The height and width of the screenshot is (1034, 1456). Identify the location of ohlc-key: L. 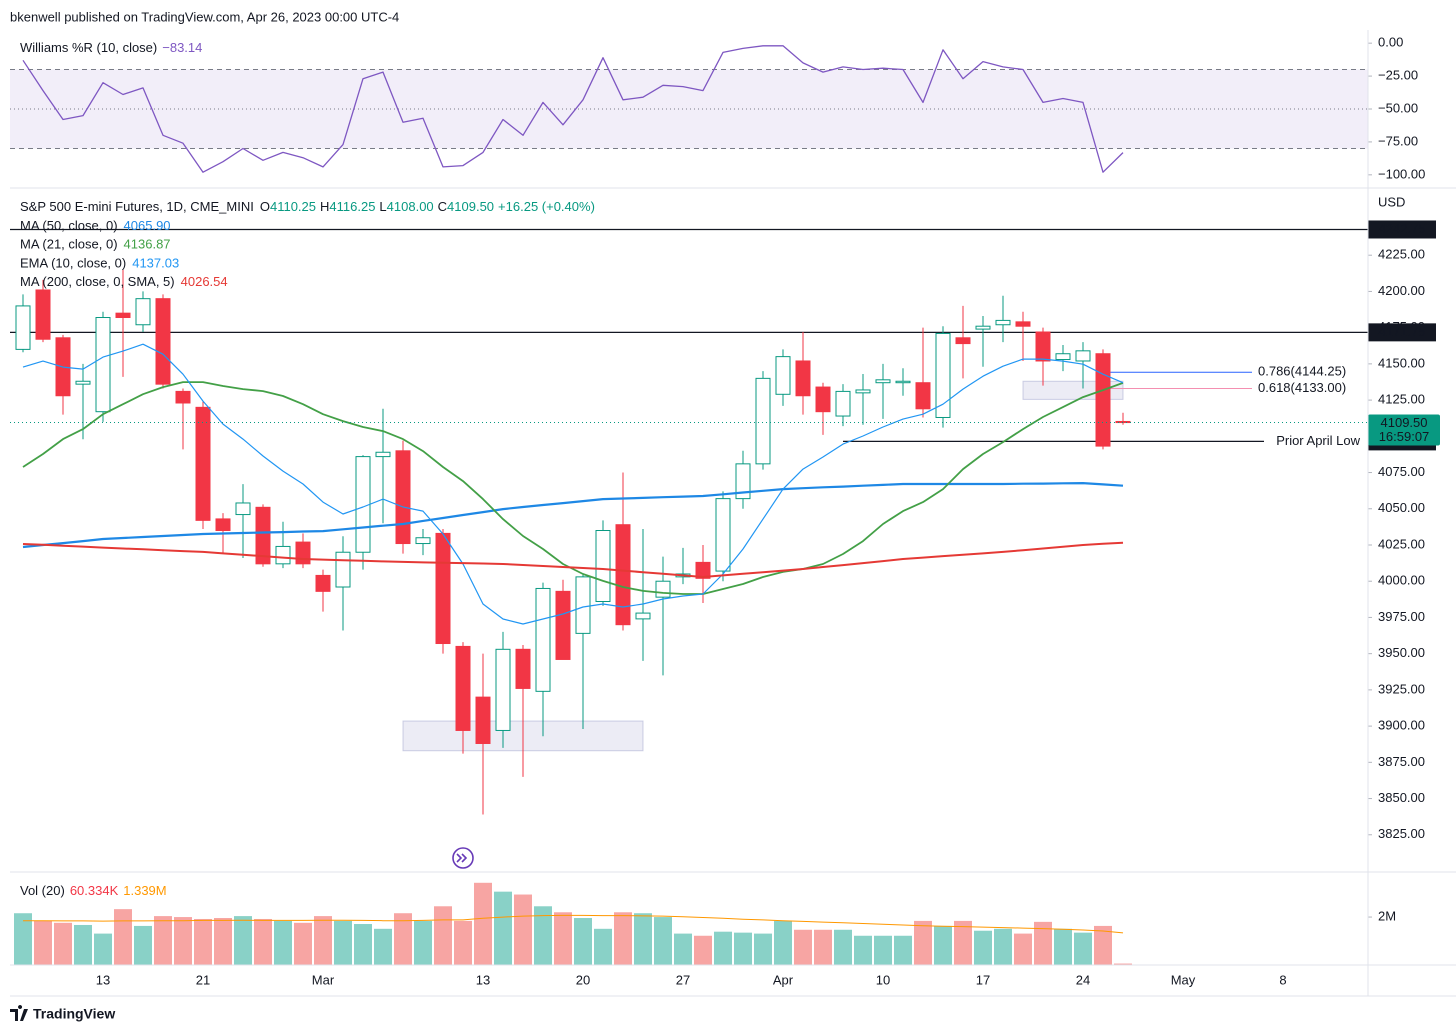
(382, 206).